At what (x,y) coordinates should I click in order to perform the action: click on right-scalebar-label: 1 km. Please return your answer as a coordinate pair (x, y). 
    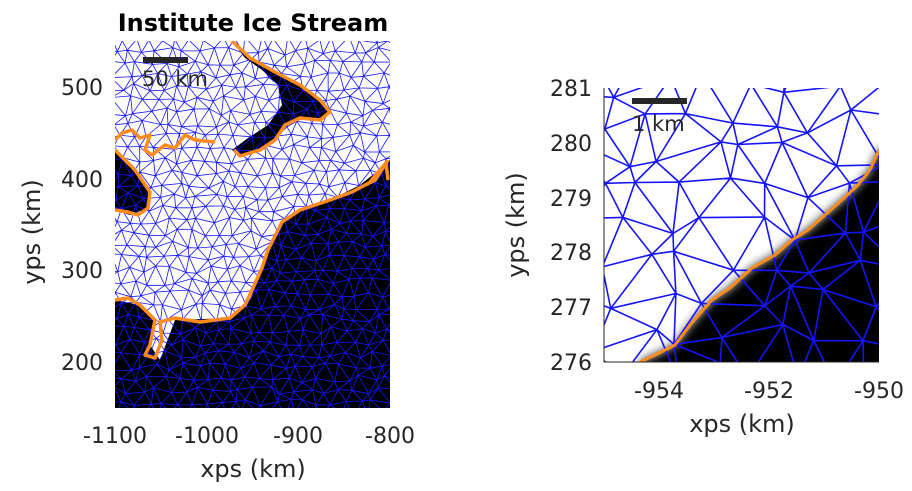
    Looking at the image, I should click on (658, 124).